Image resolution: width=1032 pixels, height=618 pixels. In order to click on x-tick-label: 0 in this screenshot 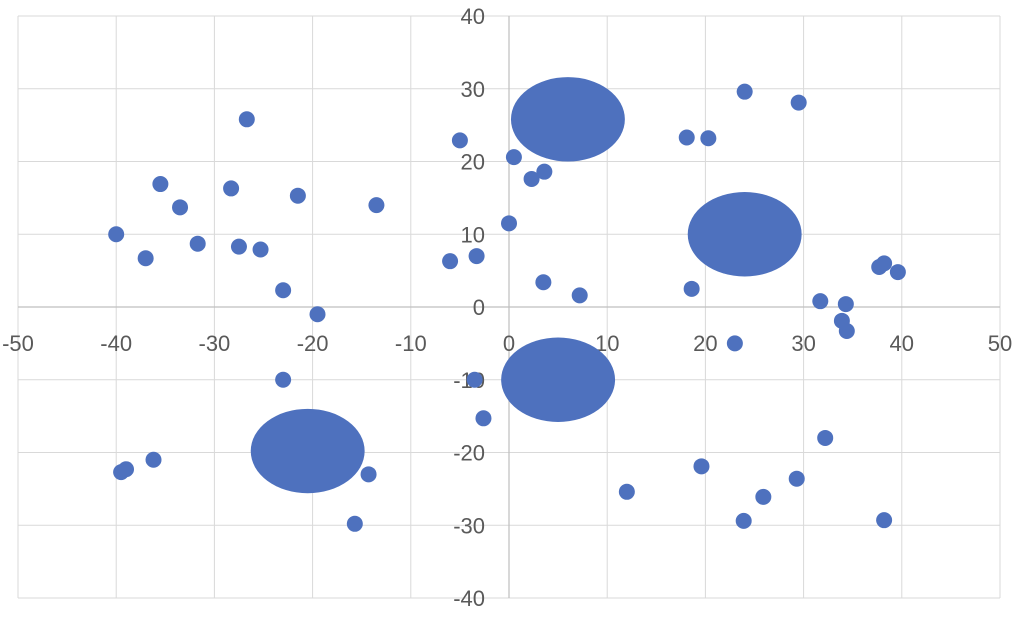, I will do `click(509, 343)`.